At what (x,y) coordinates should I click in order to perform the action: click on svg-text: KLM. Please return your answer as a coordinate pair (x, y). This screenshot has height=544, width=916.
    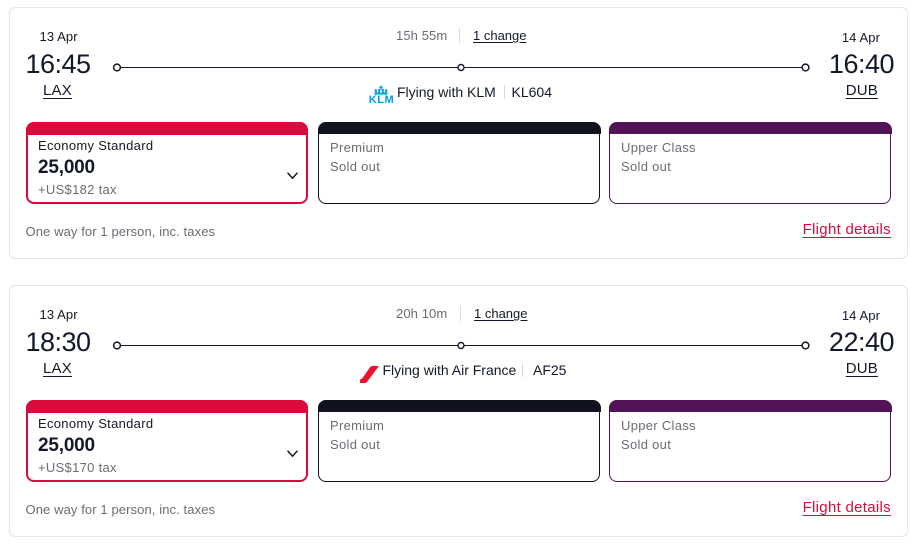
    Looking at the image, I should click on (381, 100).